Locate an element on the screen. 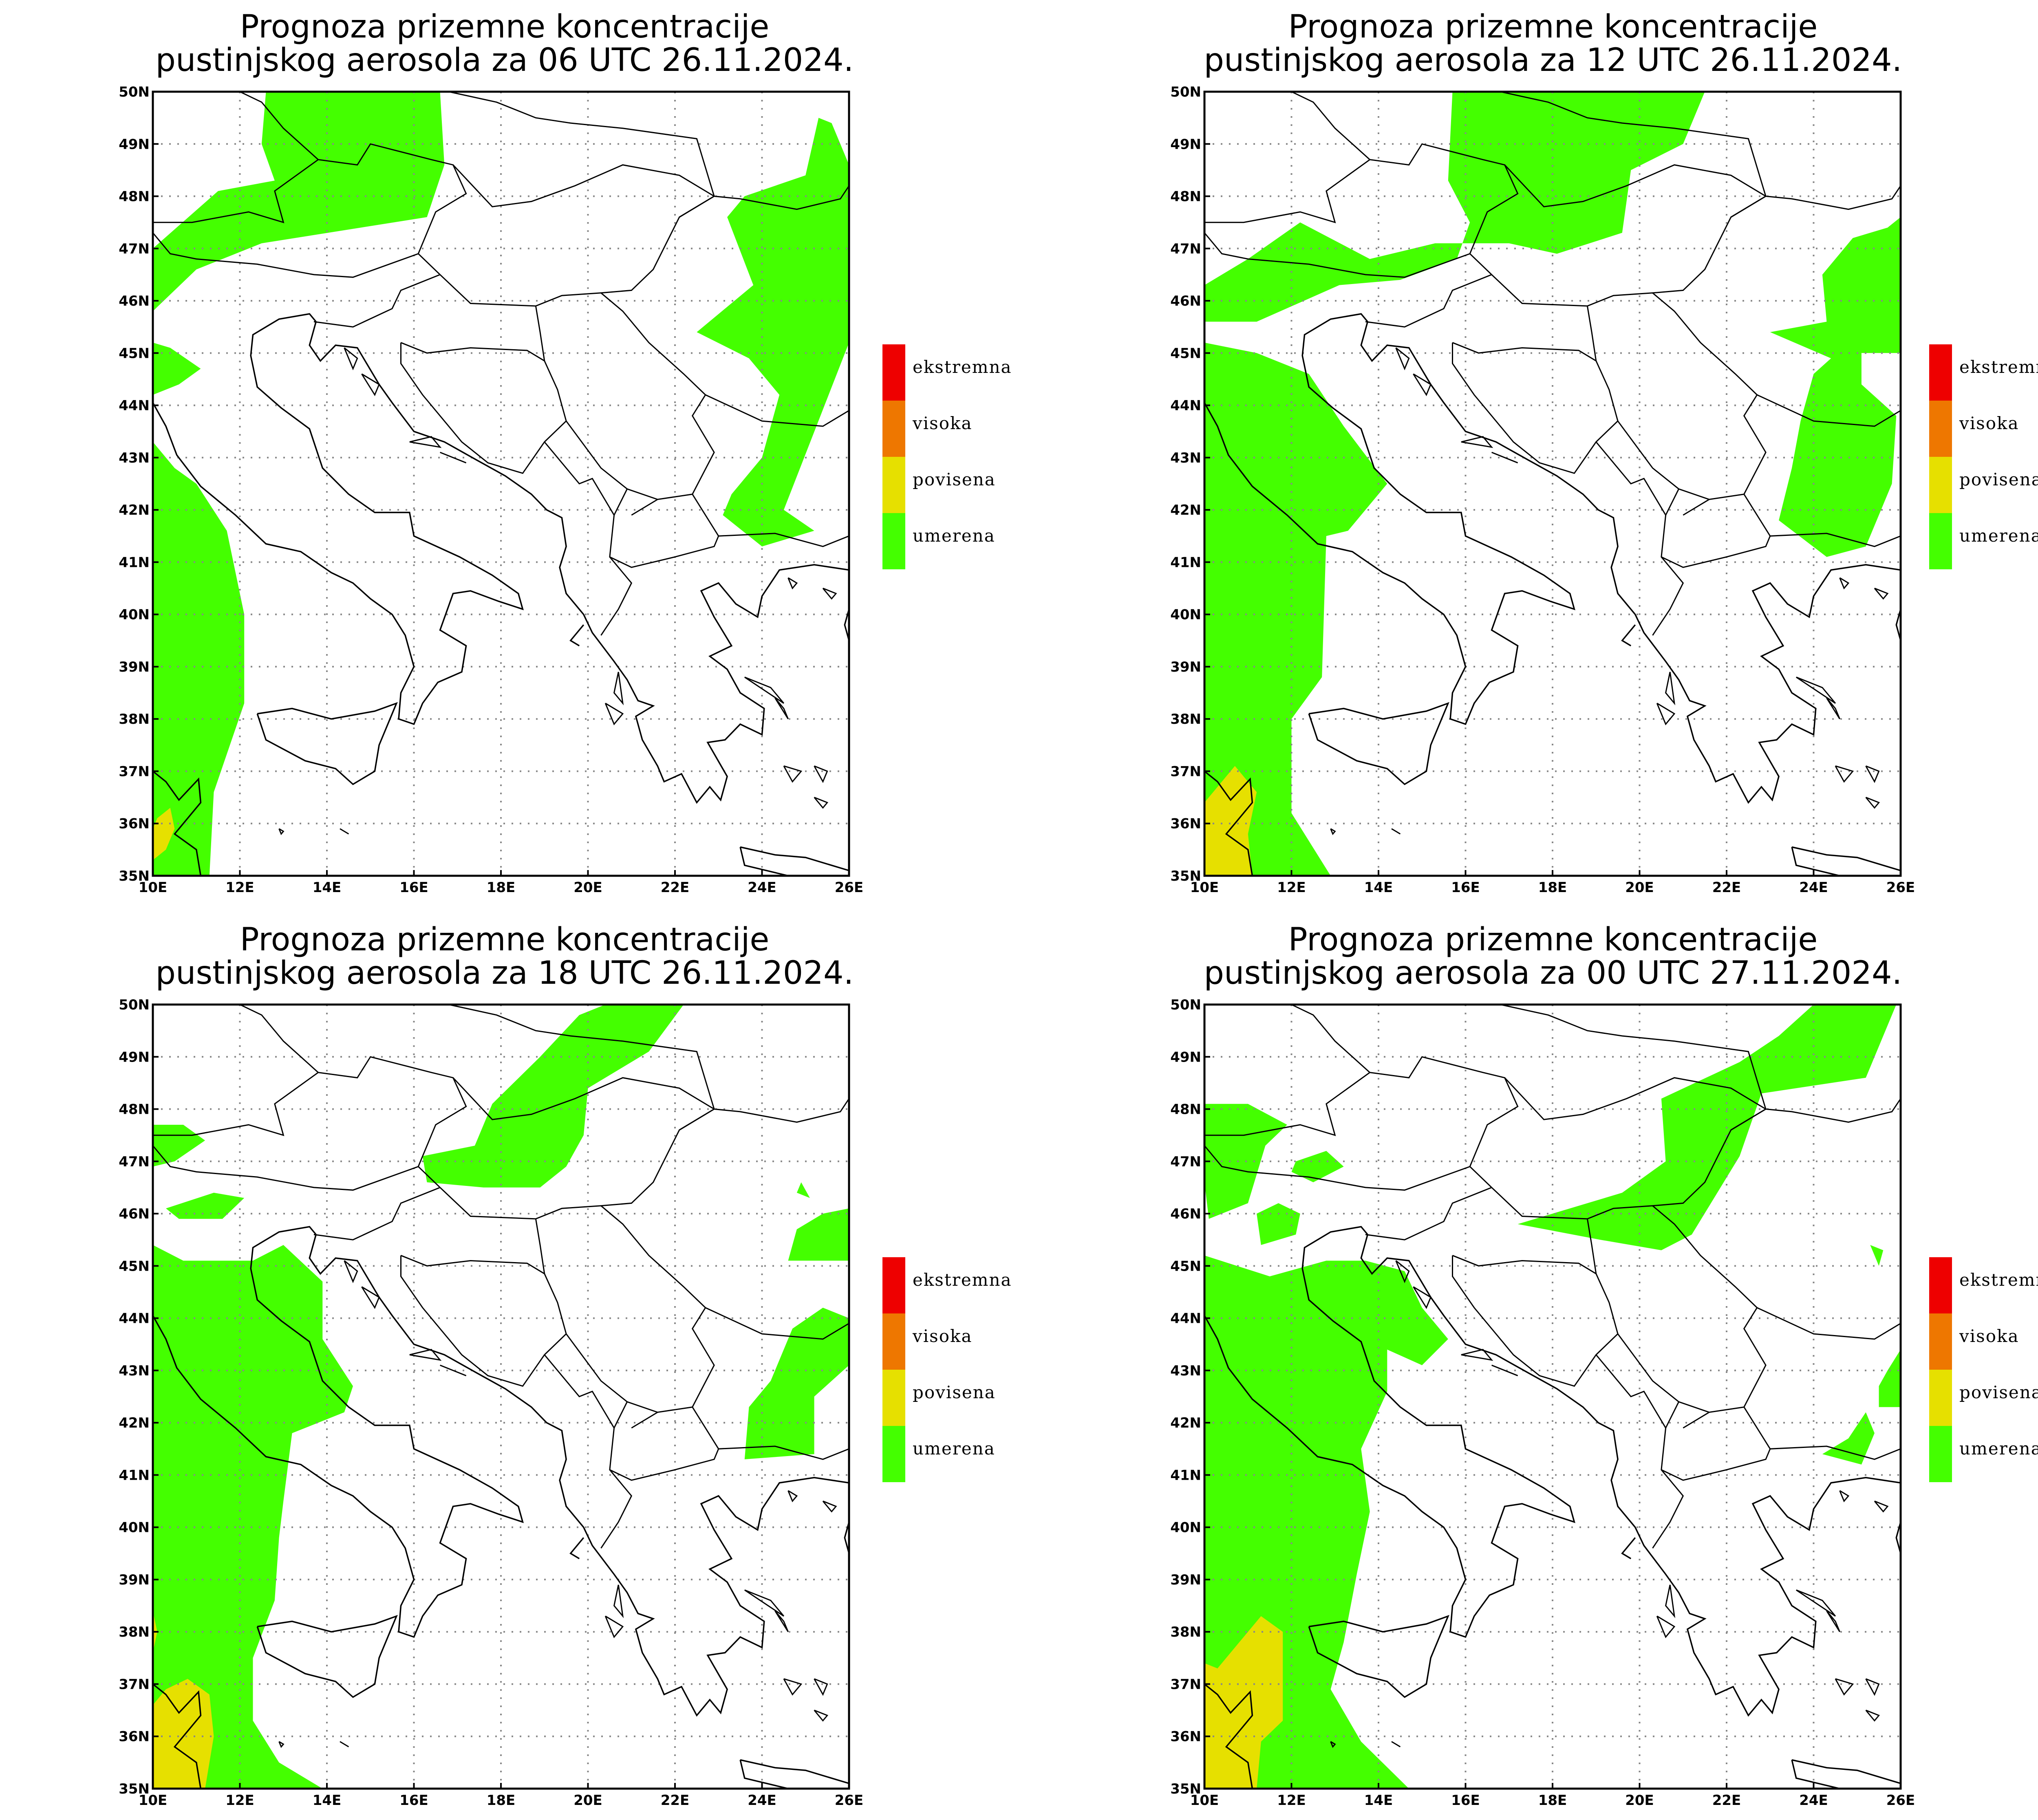  y-tick-label: 38N is located at coordinates (134, 1632).